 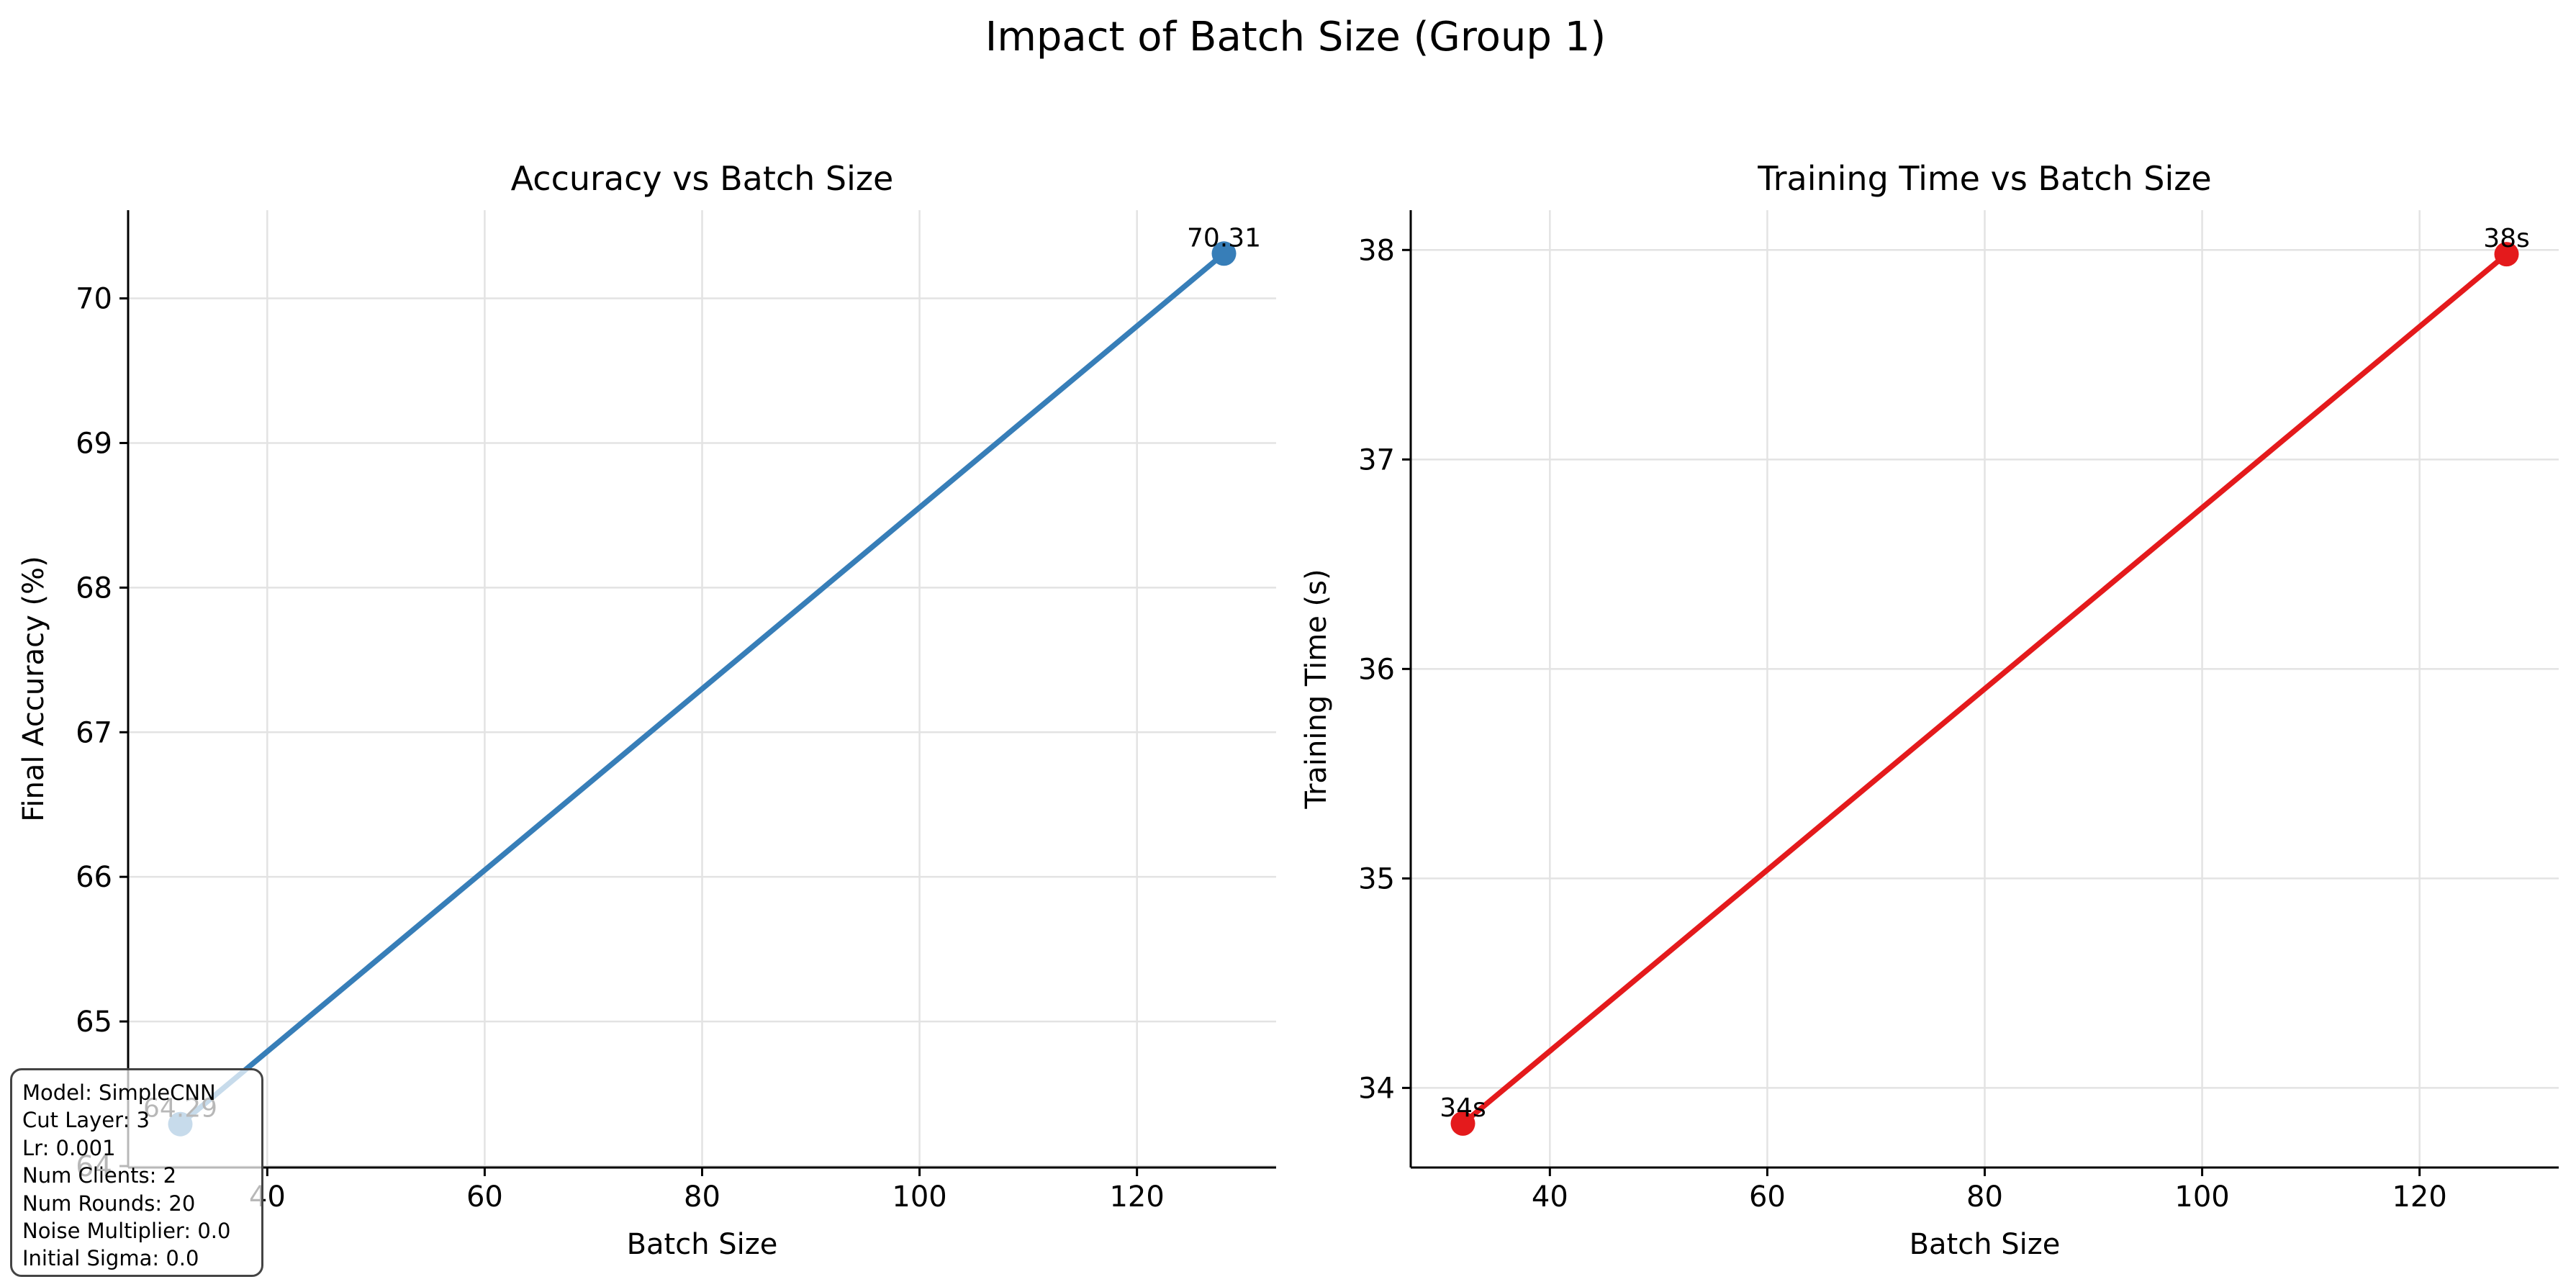 What do you see at coordinates (1984, 178) in the screenshot?
I see `chart-title: Training Time vs Batch Size` at bounding box center [1984, 178].